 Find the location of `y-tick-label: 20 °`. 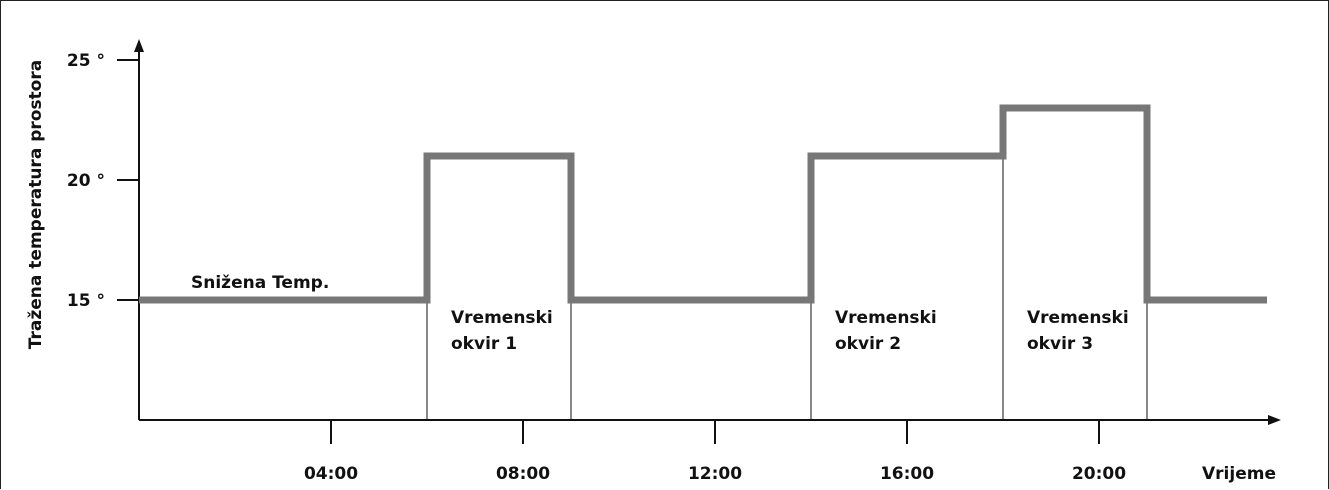

y-tick-label: 20 ° is located at coordinates (86, 181).